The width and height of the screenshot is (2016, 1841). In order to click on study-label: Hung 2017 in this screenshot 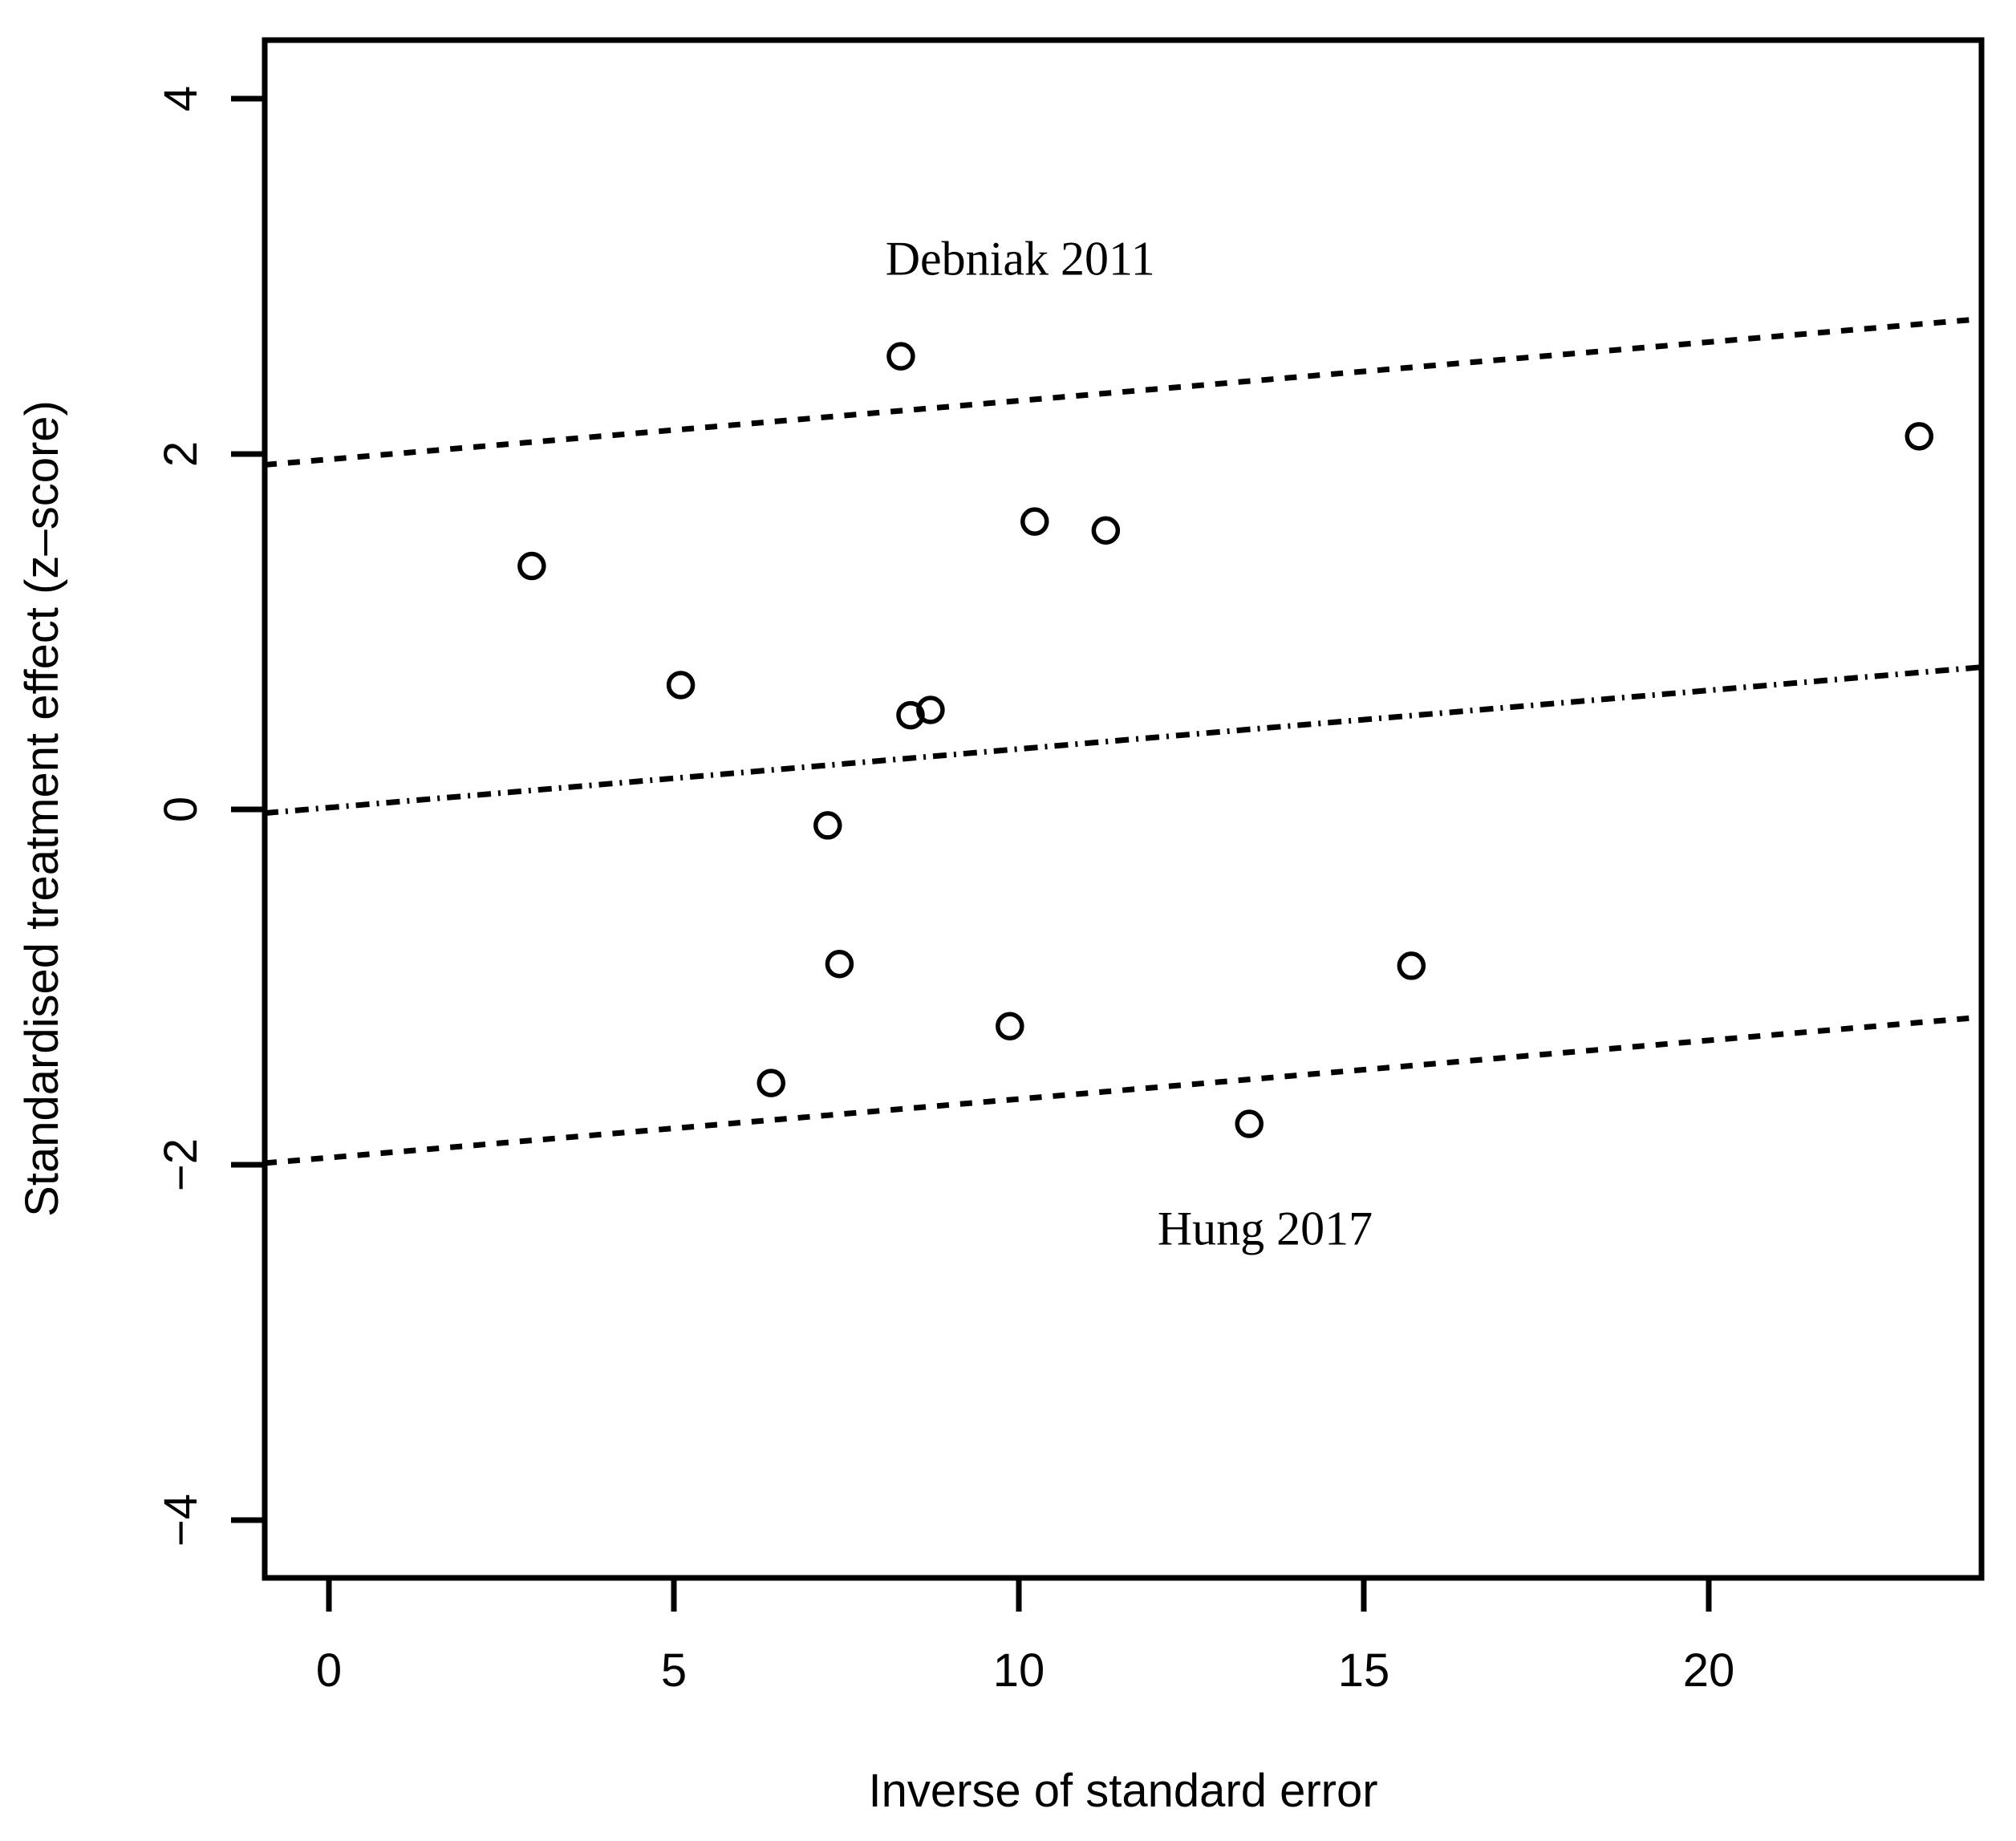, I will do `click(1265, 1228)`.